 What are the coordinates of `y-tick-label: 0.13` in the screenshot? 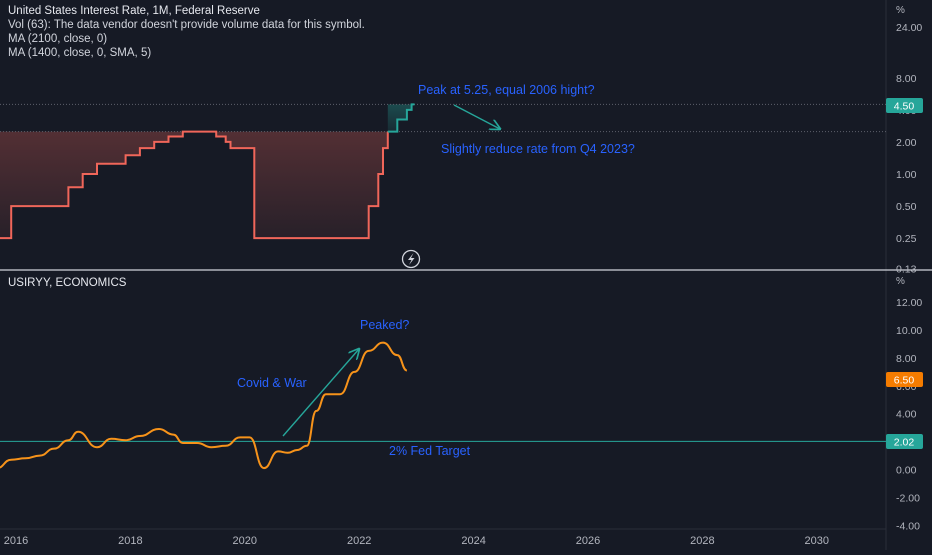 It's located at (906, 269).